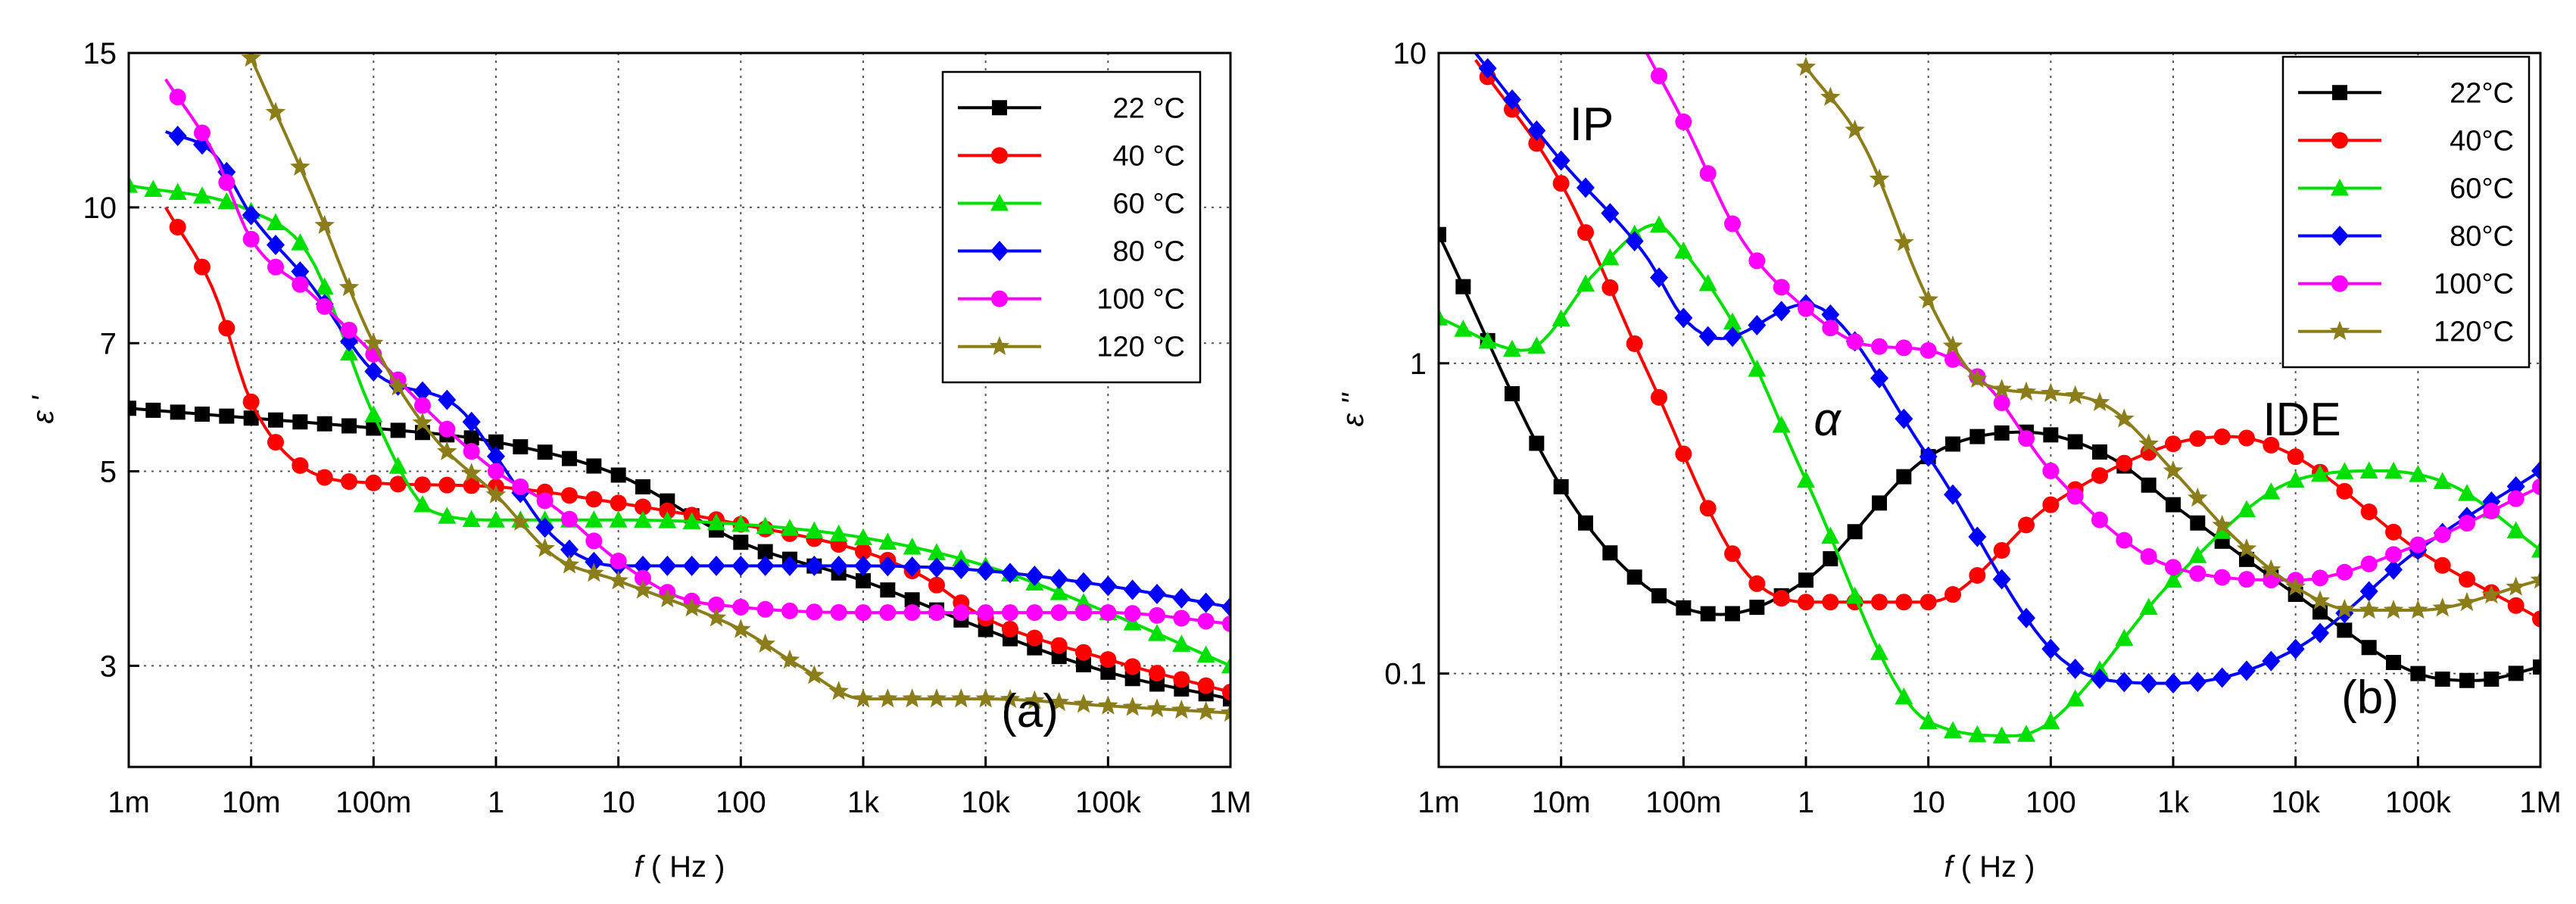 This screenshot has height=904, width=2576. I want to click on legend-label: 60°C, so click(2482, 189).